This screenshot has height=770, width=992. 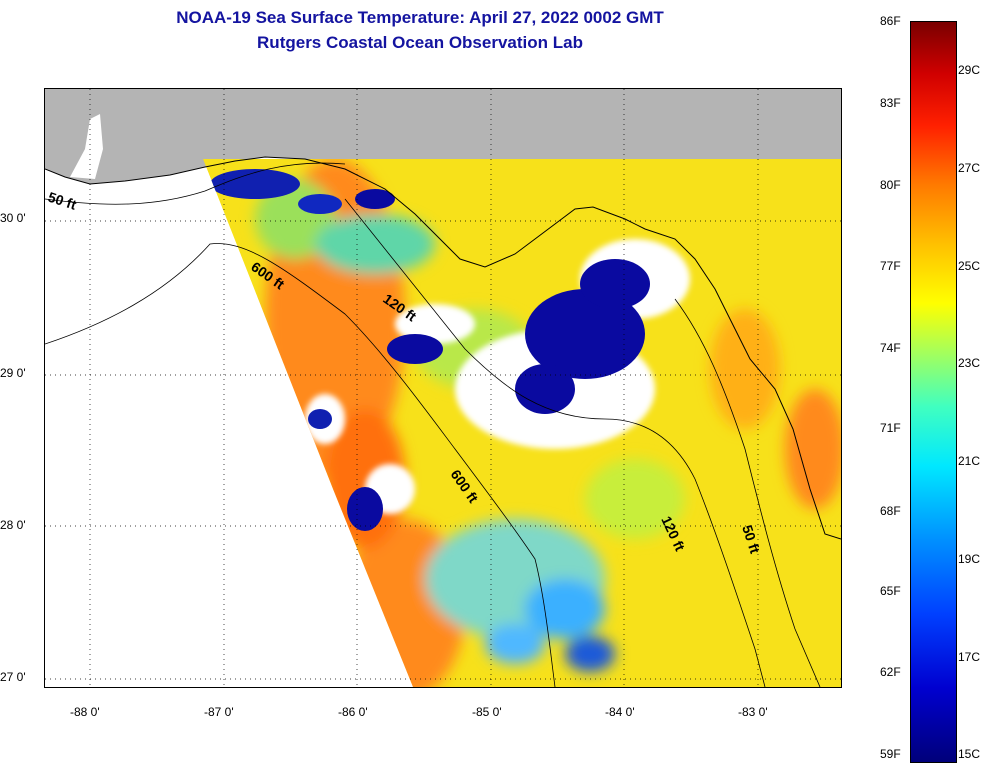 I want to click on lon-label-88: -88 0', so click(x=85, y=712).